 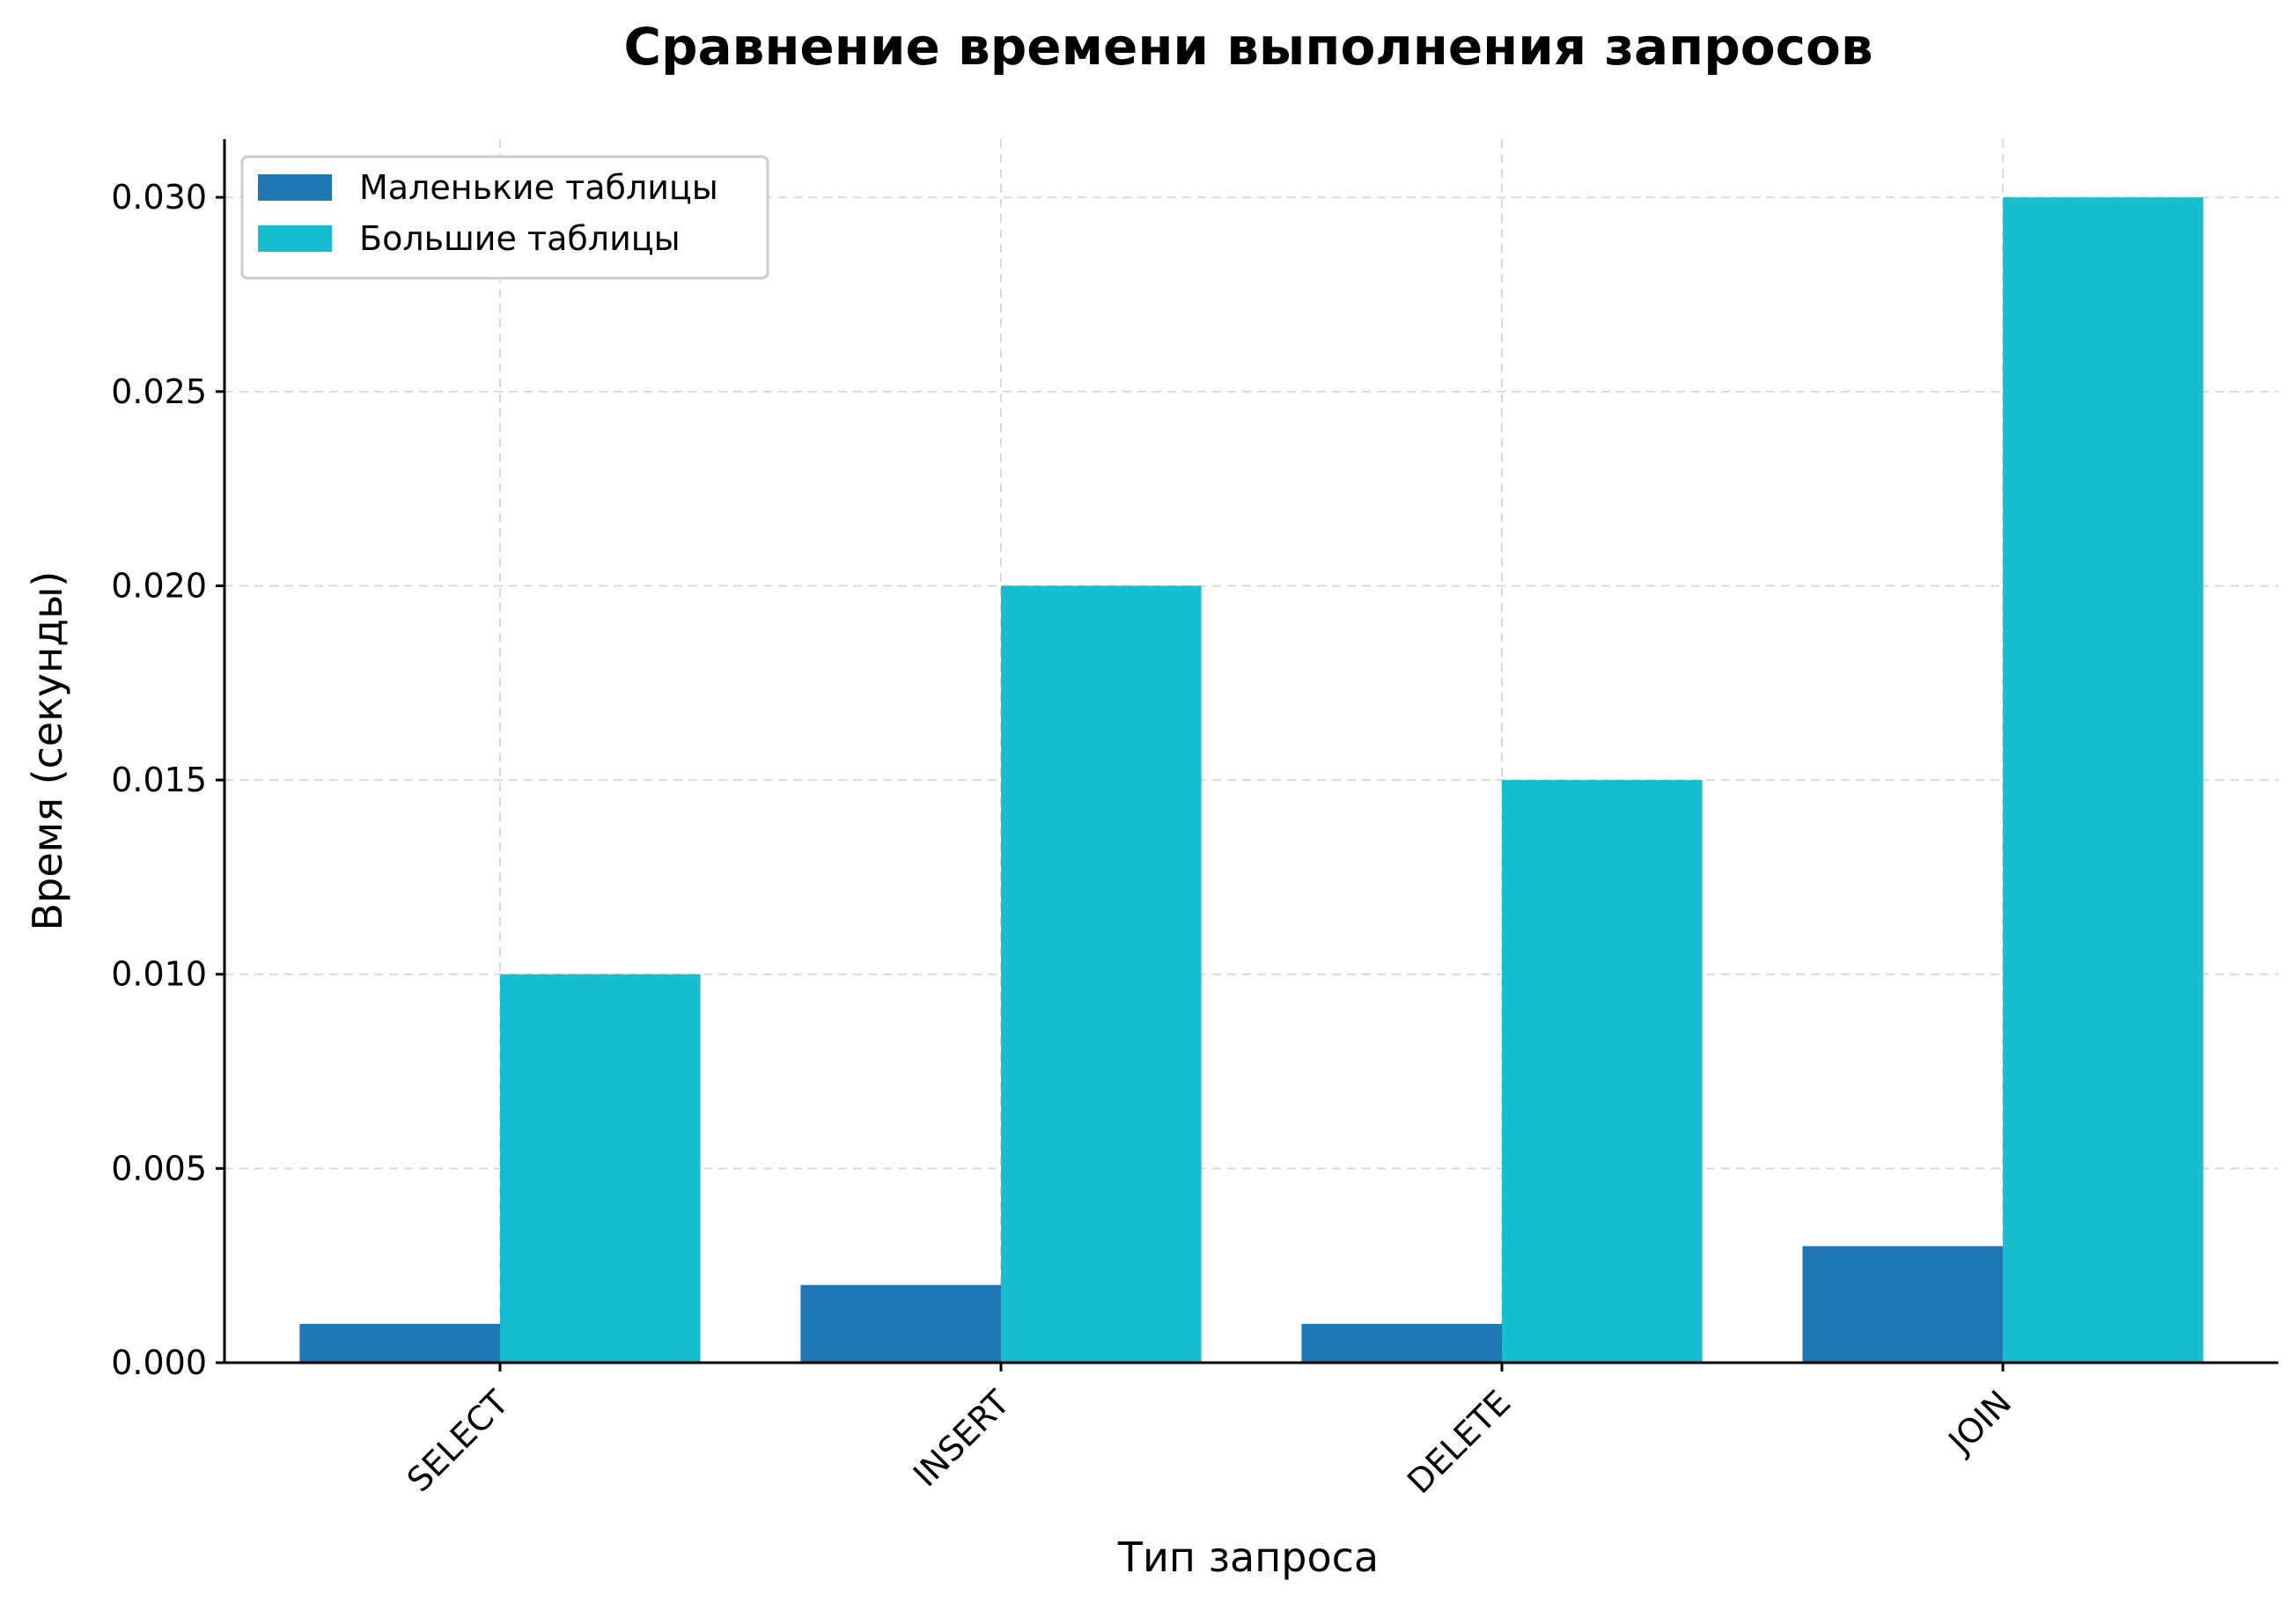 What do you see at coordinates (520, 238) in the screenshot?
I see `legend-label: Большие таблицы` at bounding box center [520, 238].